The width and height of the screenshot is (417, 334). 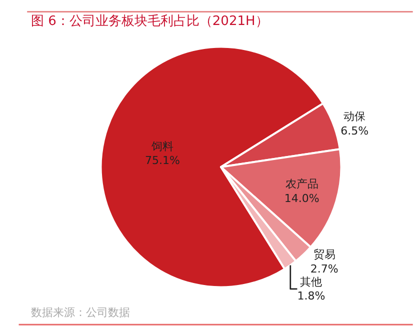 What do you see at coordinates (301, 184) in the screenshot?
I see `slice-label: 农产品` at bounding box center [301, 184].